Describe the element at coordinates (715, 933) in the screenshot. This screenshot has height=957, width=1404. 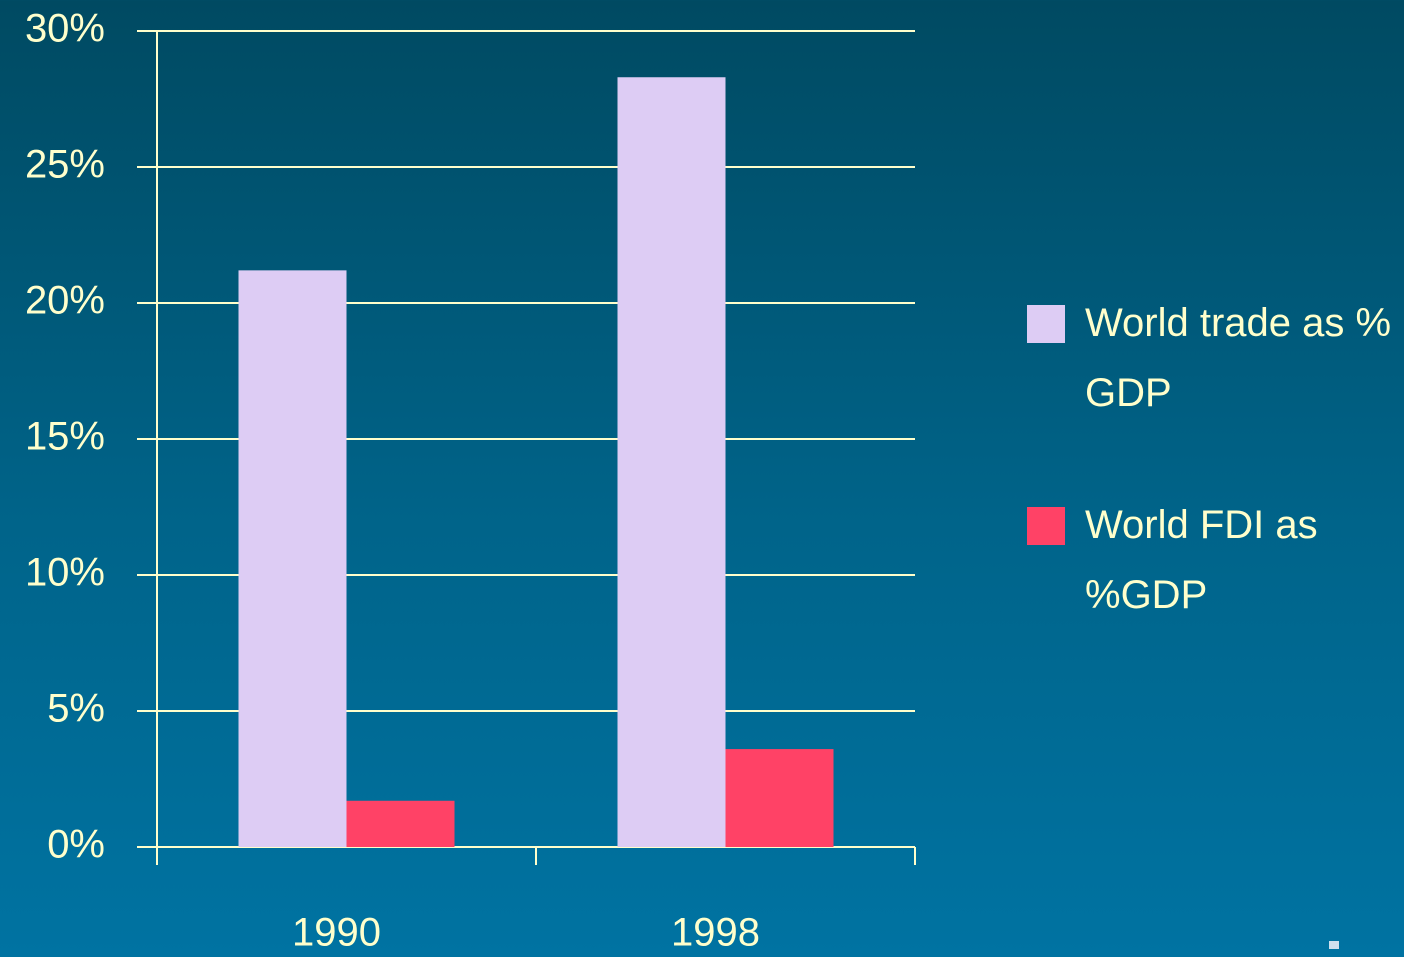
I see `x-tick-label: 1998` at that location.